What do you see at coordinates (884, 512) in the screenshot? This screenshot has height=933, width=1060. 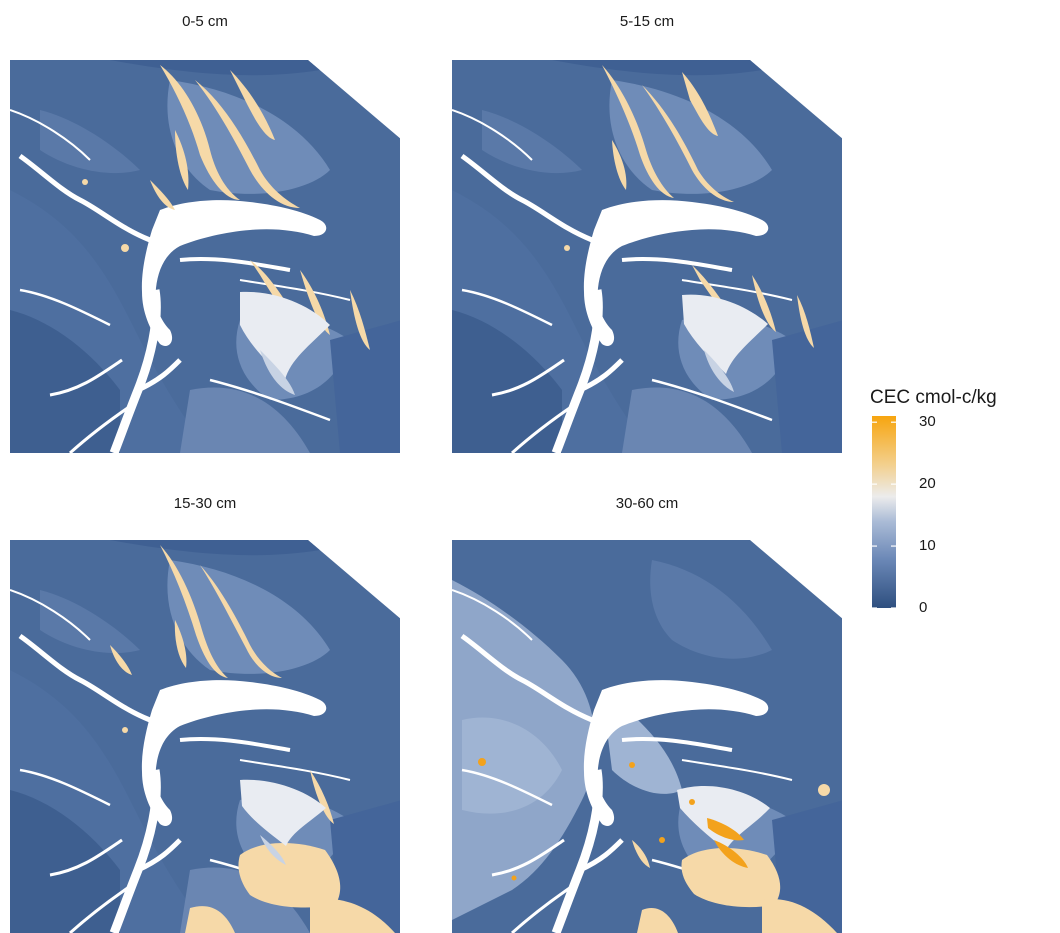 I see `legend-colorbar` at bounding box center [884, 512].